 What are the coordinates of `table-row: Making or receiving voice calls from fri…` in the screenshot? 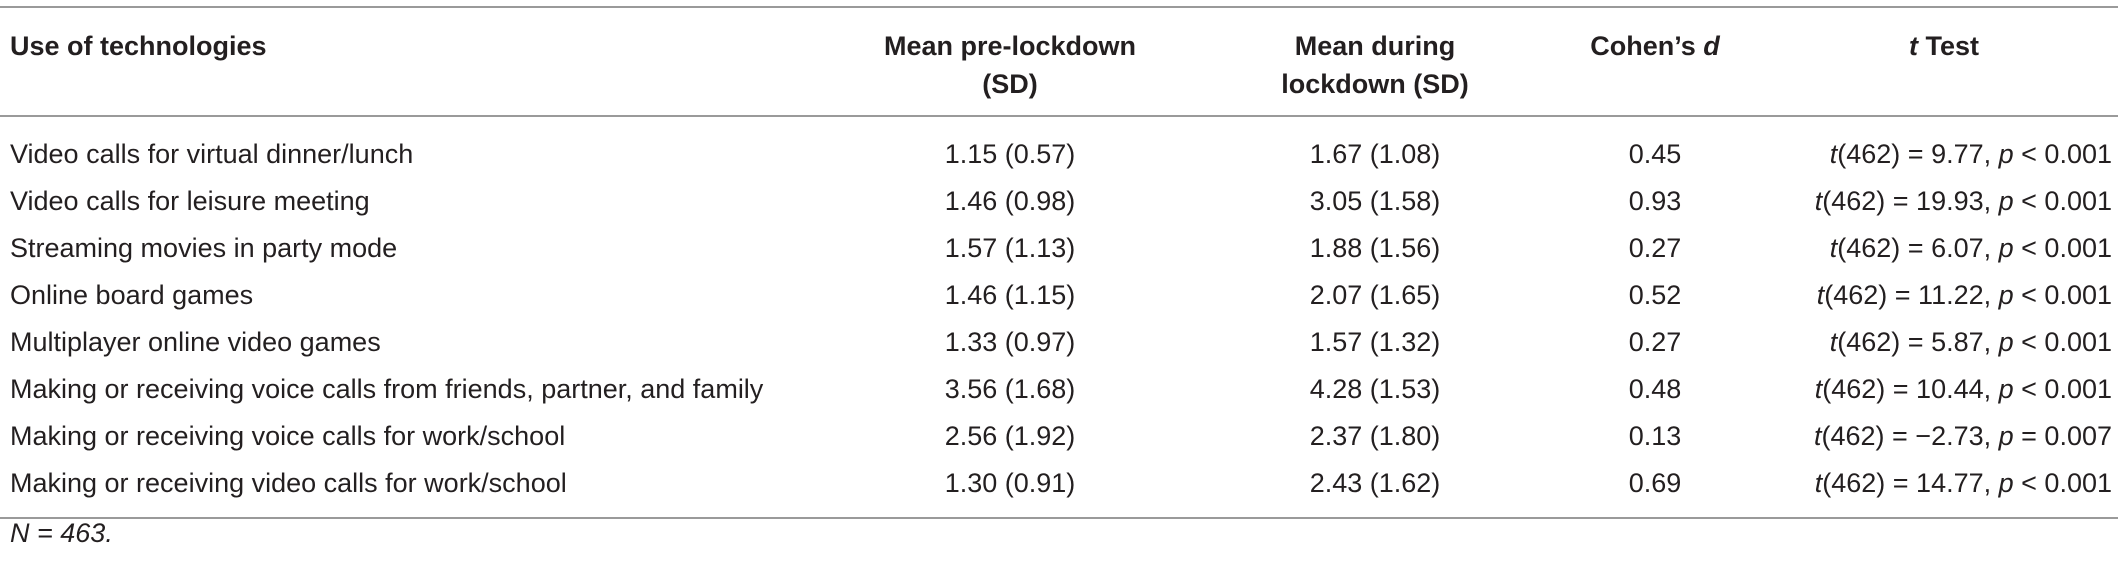 It's located at (1059, 389).